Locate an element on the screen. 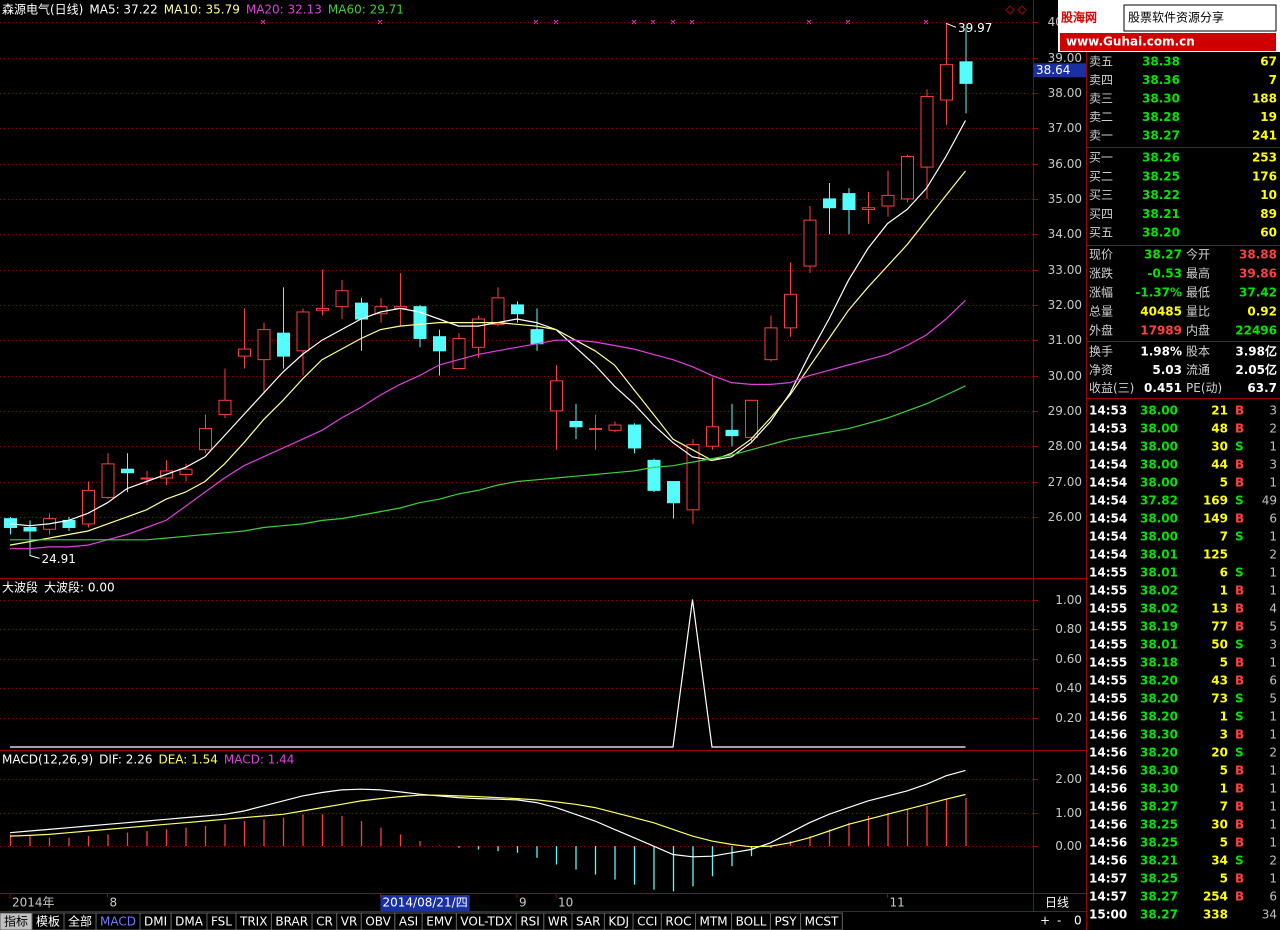 The height and width of the screenshot is (930, 1280). tick-time: 14:53 is located at coordinates (1108, 429).